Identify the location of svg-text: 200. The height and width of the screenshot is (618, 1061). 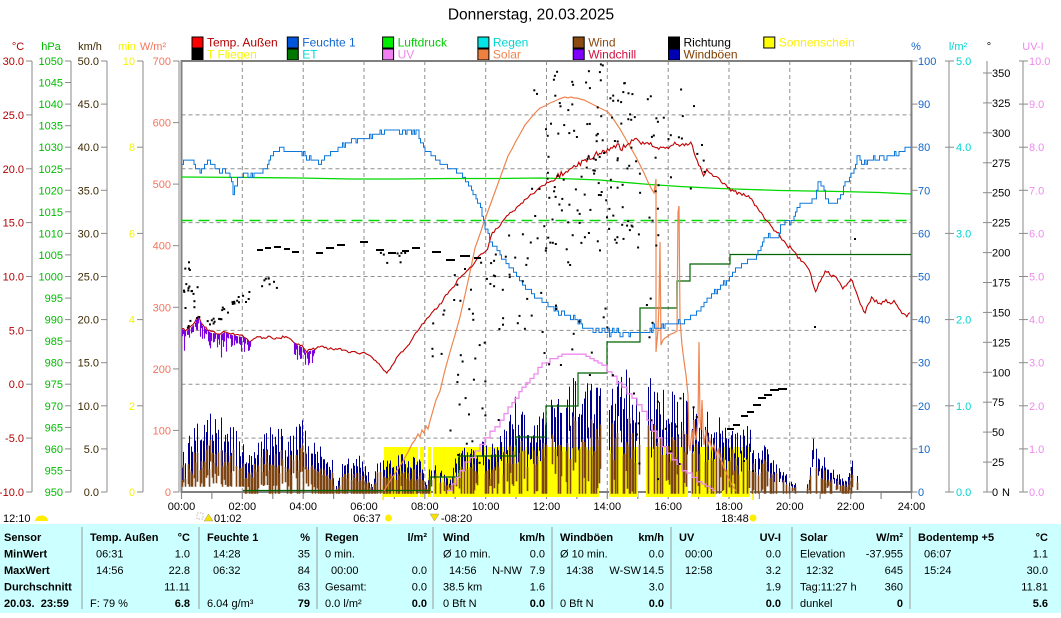
(162, 370).